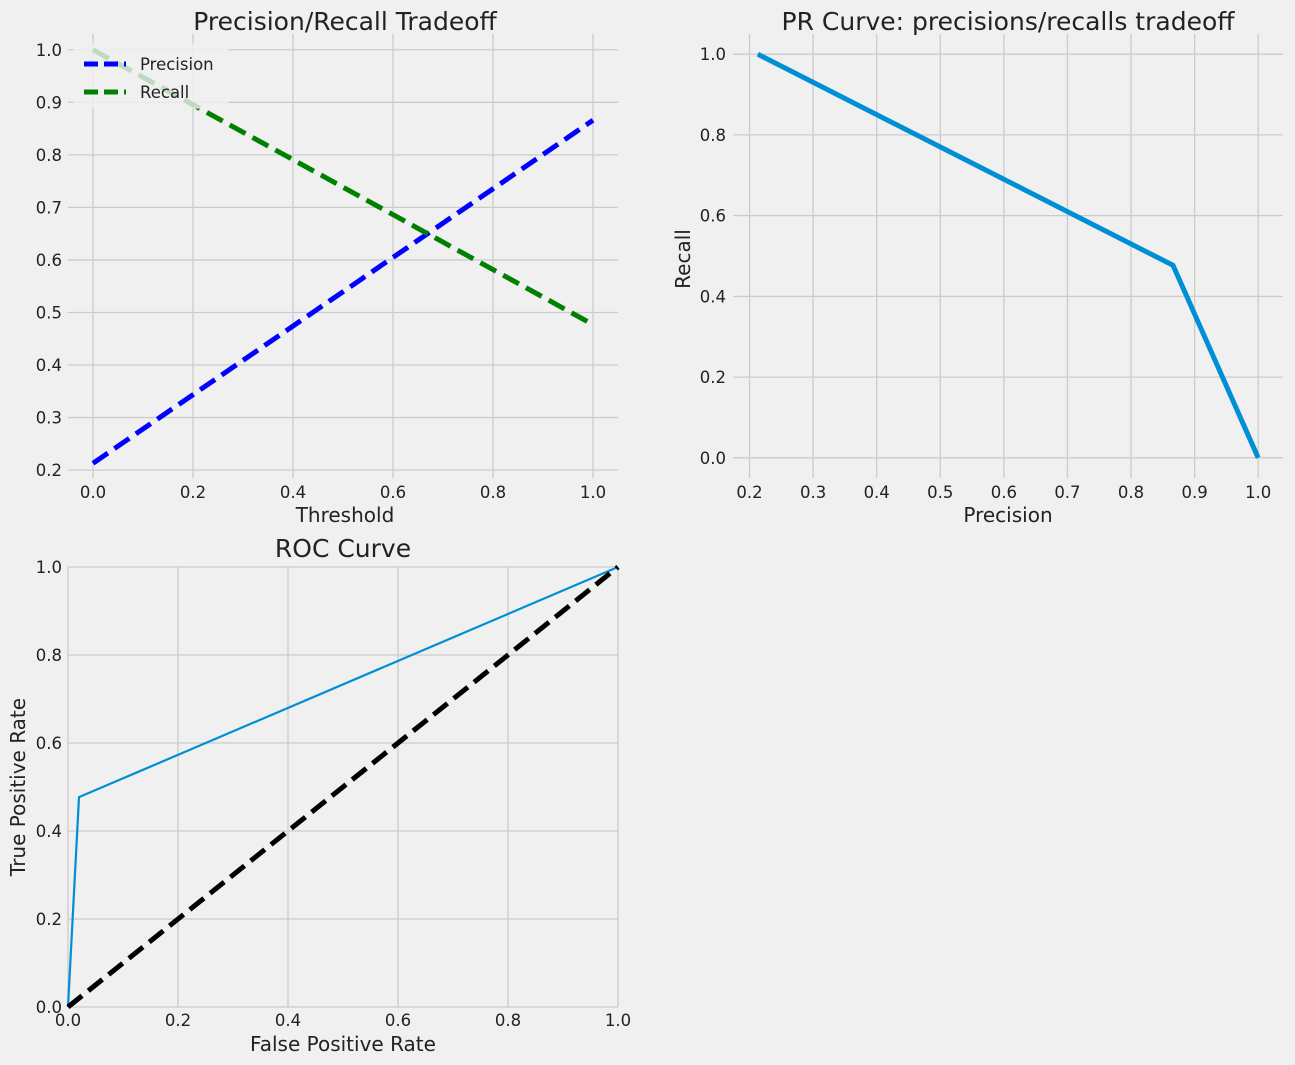 This screenshot has width=1295, height=1065. What do you see at coordinates (343, 548) in the screenshot?
I see `chart-title: ROC Curve` at bounding box center [343, 548].